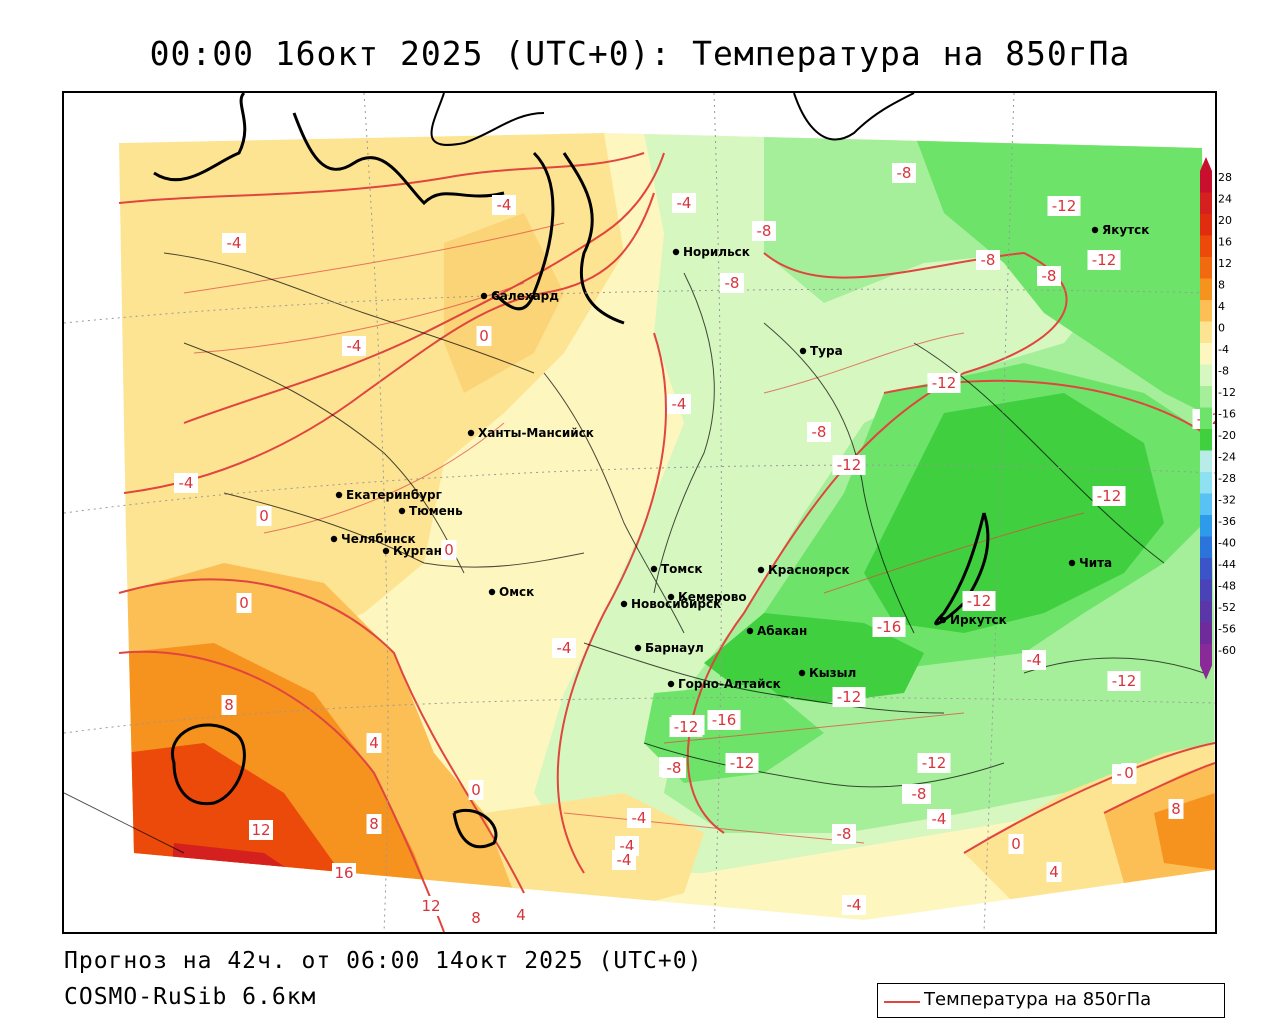 This screenshot has width=1280, height=1024. What do you see at coordinates (711, 252) in the screenshot?
I see `city-marker: Норильск` at bounding box center [711, 252].